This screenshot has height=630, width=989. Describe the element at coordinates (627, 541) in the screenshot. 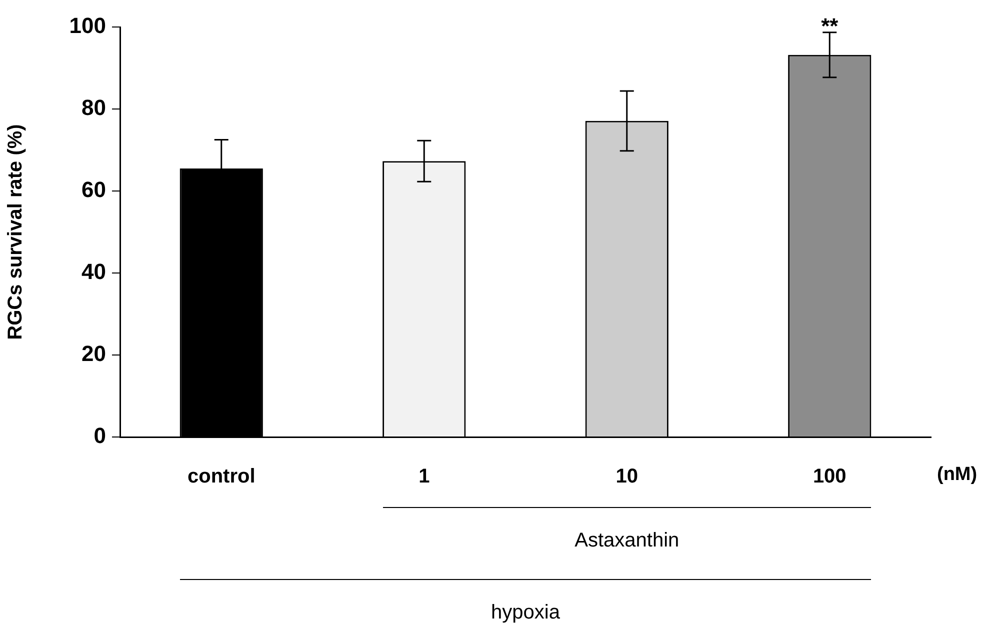

I see `text: Astaxanthin` at that location.